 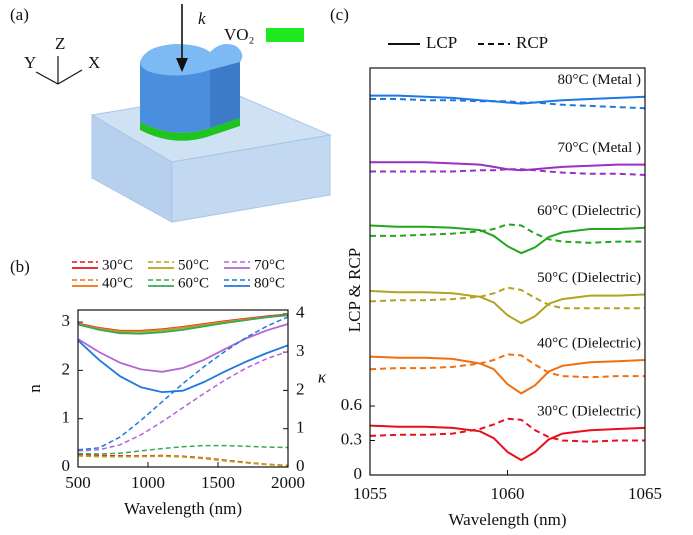 I want to click on y-tick-label: 0.6, so click(x=351, y=404).